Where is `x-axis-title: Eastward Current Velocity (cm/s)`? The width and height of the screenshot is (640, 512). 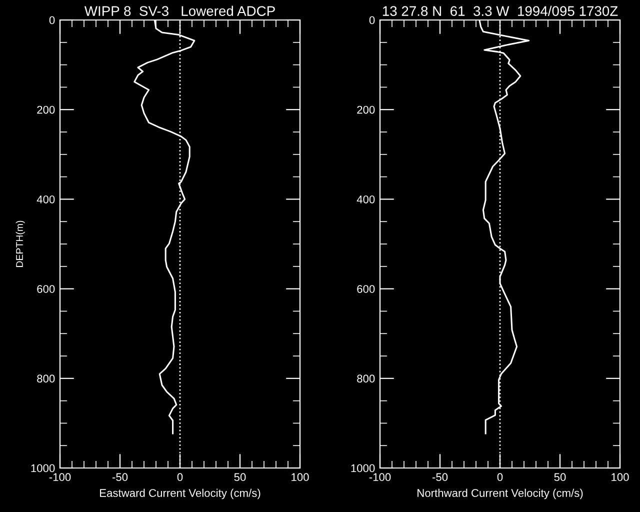 x-axis-title: Eastward Current Velocity (cm/s) is located at coordinates (180, 494).